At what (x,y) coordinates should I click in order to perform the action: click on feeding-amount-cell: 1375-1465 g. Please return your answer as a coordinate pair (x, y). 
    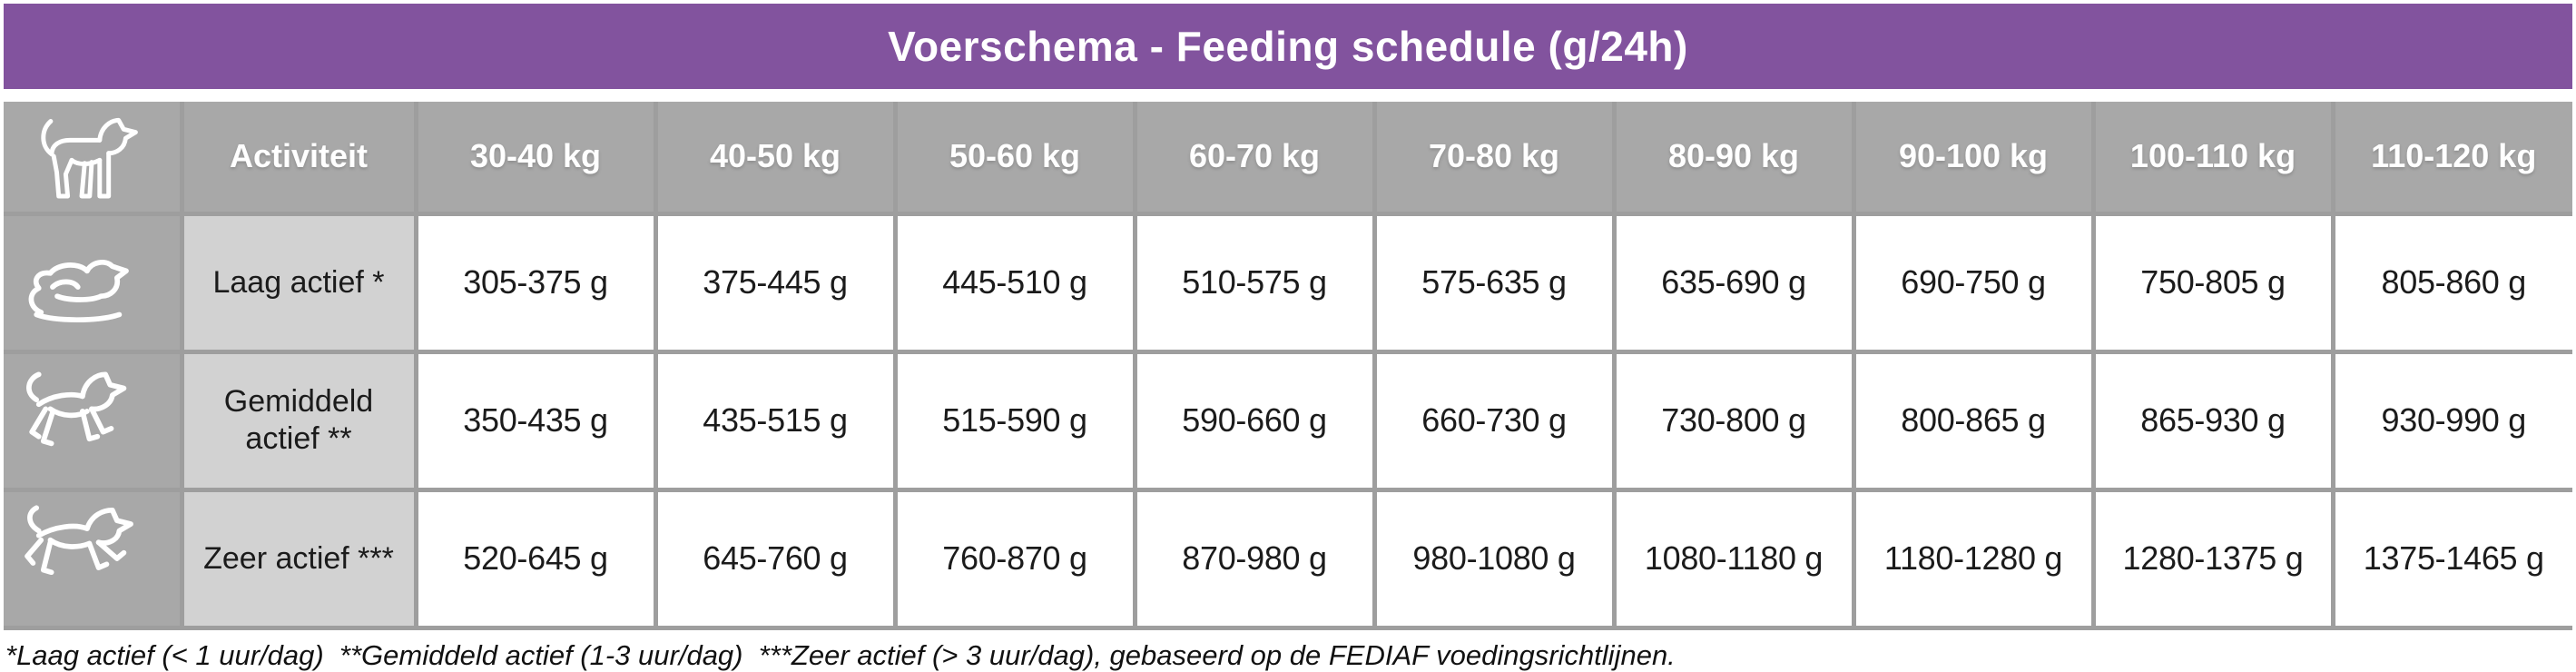
    Looking at the image, I should click on (2451, 558).